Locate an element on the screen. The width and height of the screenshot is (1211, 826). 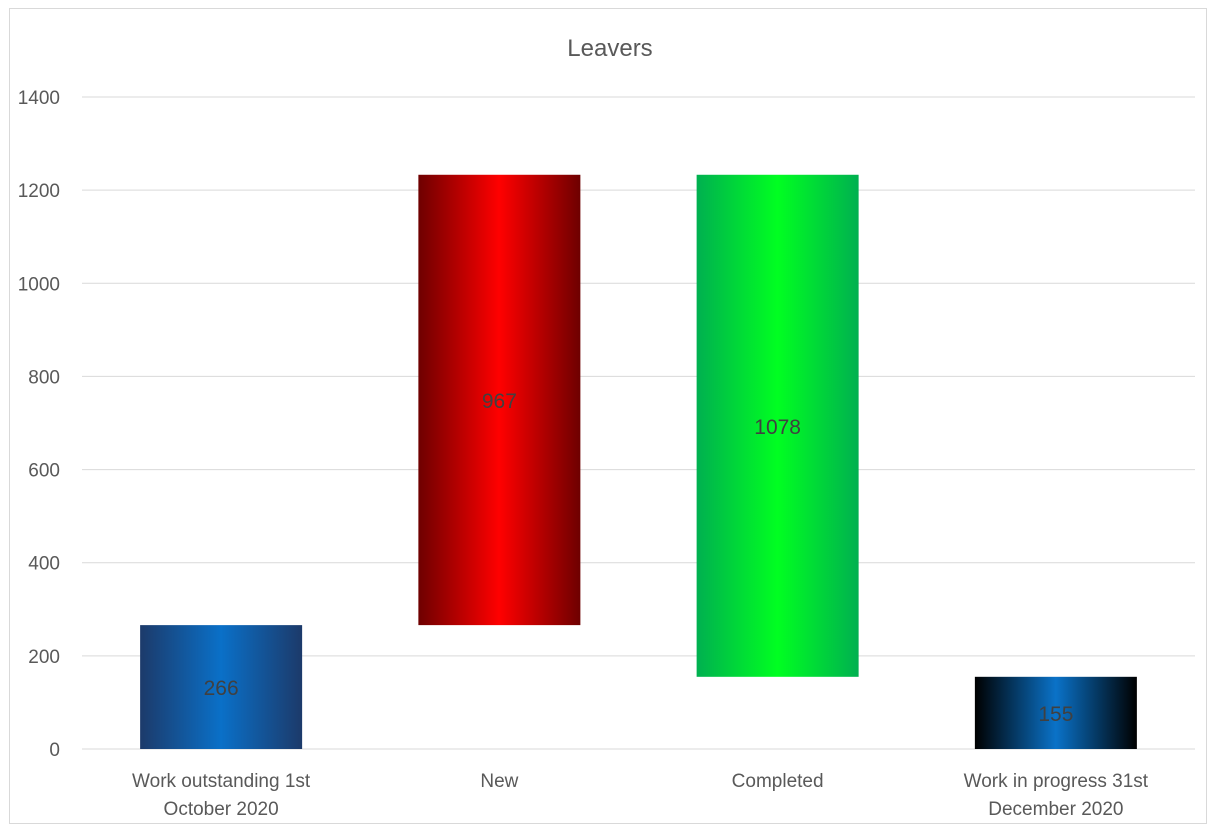
y-axis-ticks: 0 200 400 600 800 1000 1200 1400 is located at coordinates (39, 424).